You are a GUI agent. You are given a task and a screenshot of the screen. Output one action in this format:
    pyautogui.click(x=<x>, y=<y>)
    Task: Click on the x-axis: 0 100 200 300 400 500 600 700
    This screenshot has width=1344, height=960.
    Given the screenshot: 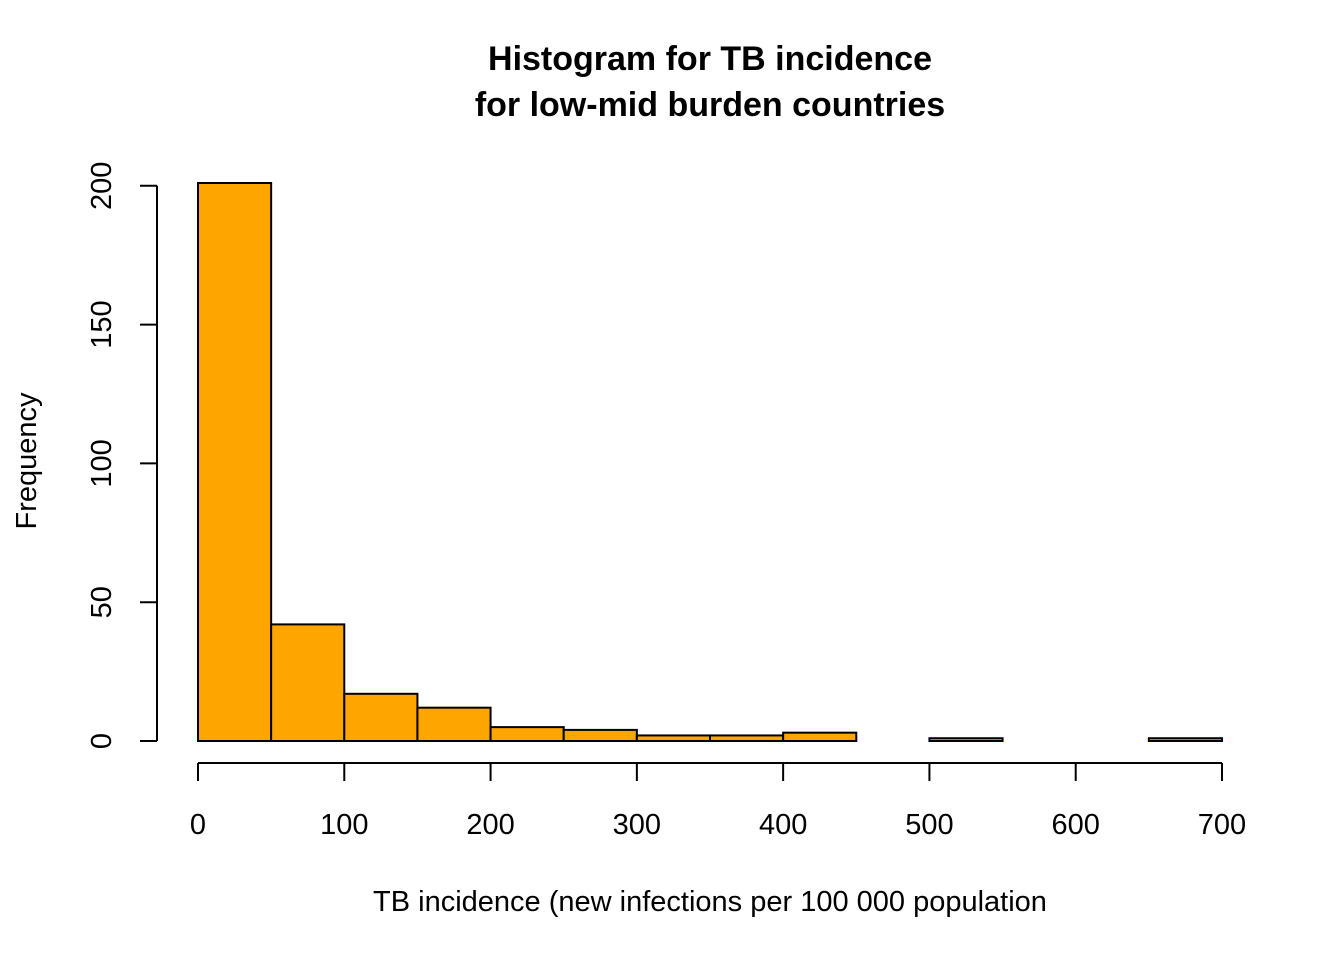 What is the action you would take?
    pyautogui.click(x=718, y=801)
    